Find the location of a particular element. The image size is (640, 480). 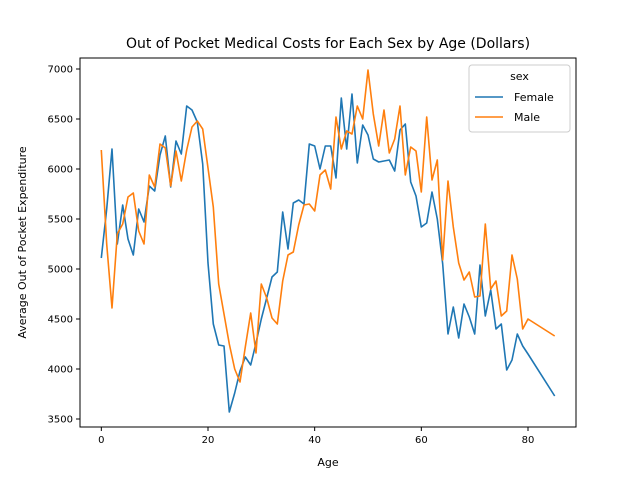

legend-label-male: Male is located at coordinates (527, 117).